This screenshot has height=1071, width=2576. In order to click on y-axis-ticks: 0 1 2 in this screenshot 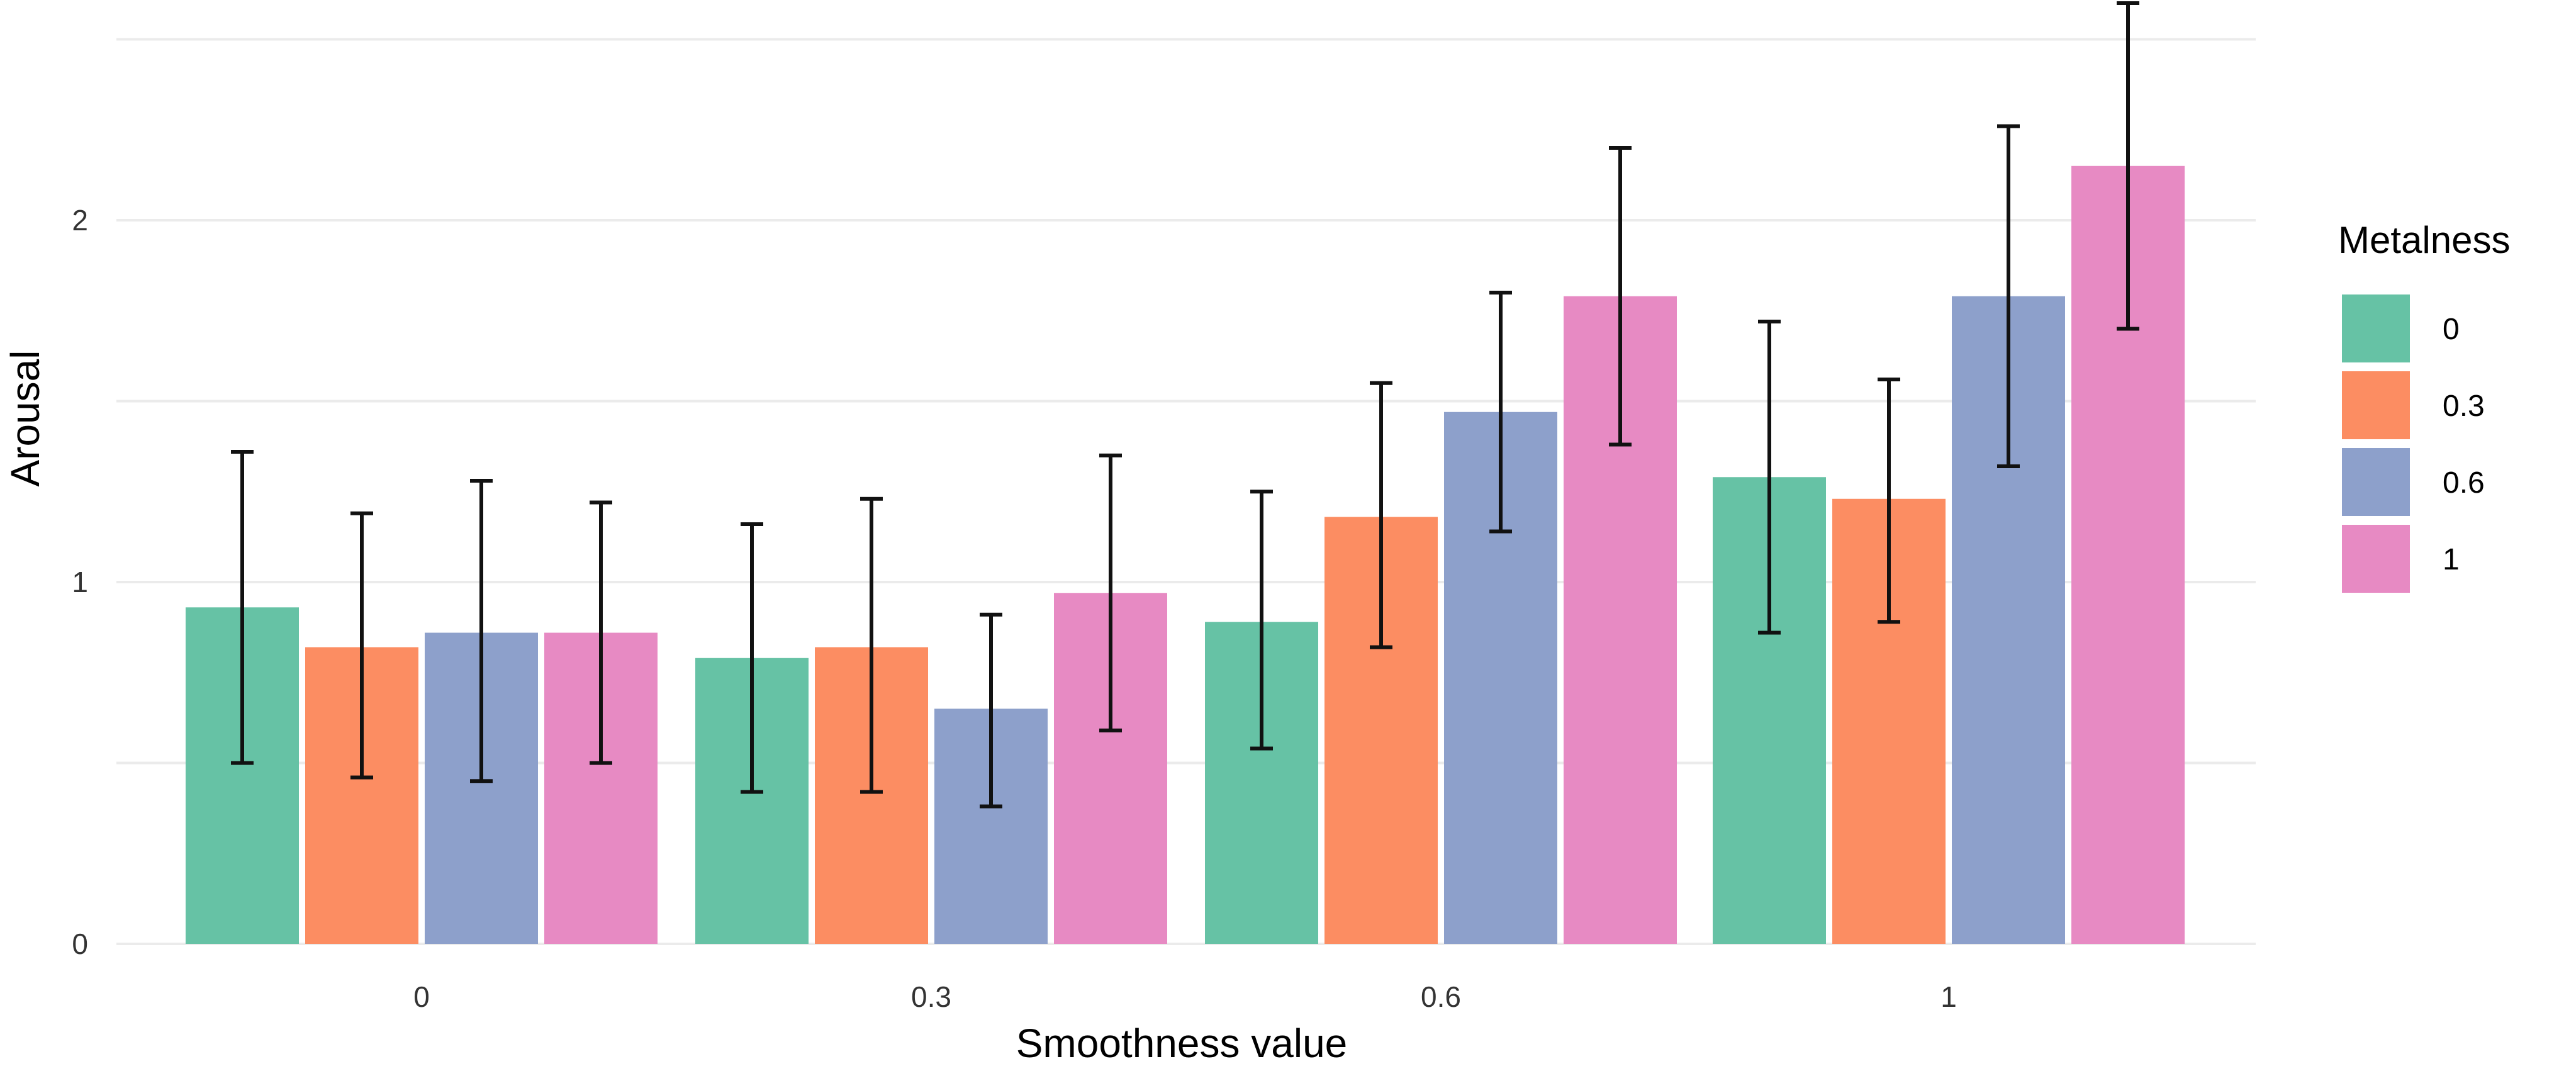, I will do `click(80, 582)`.